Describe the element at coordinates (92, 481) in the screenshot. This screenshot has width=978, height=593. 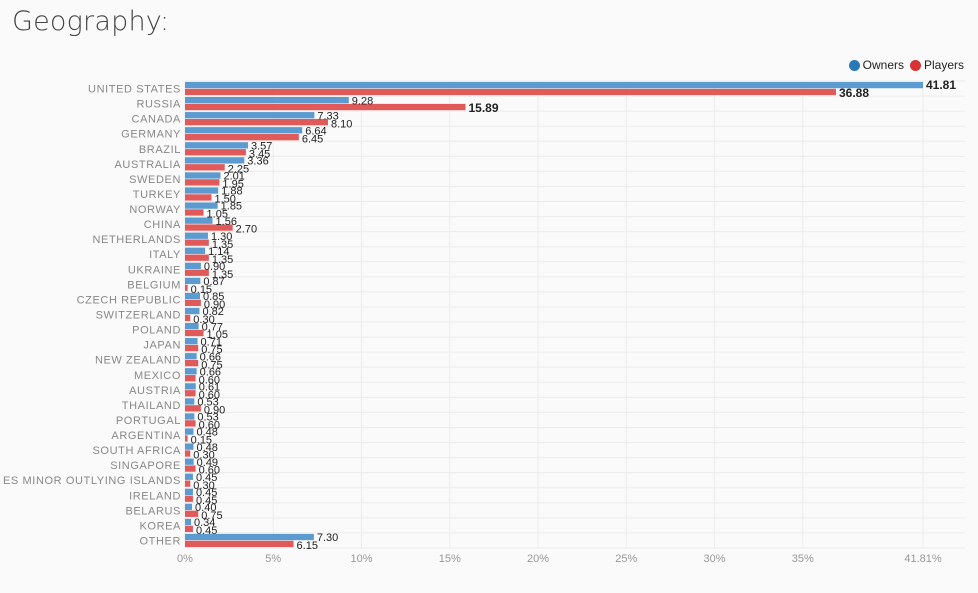
I see `category-label: ES MINOR OUTLYING ISLANDS` at that location.